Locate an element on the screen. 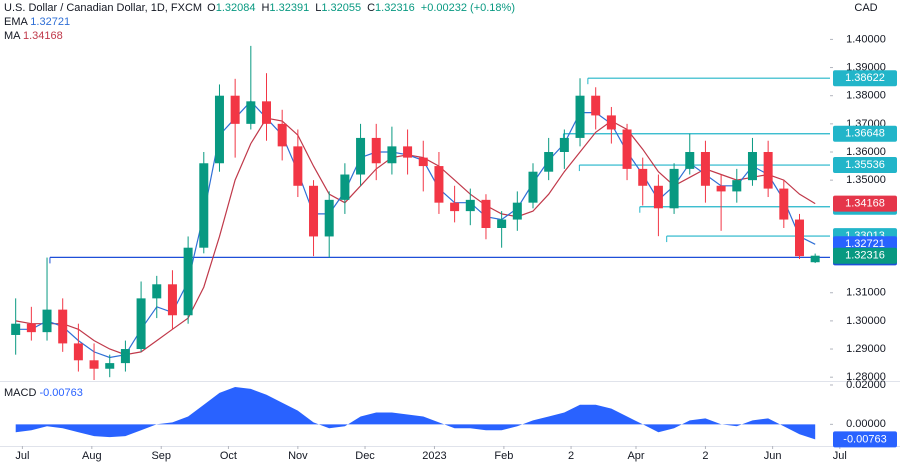  last-price-box is located at coordinates (865, 255).